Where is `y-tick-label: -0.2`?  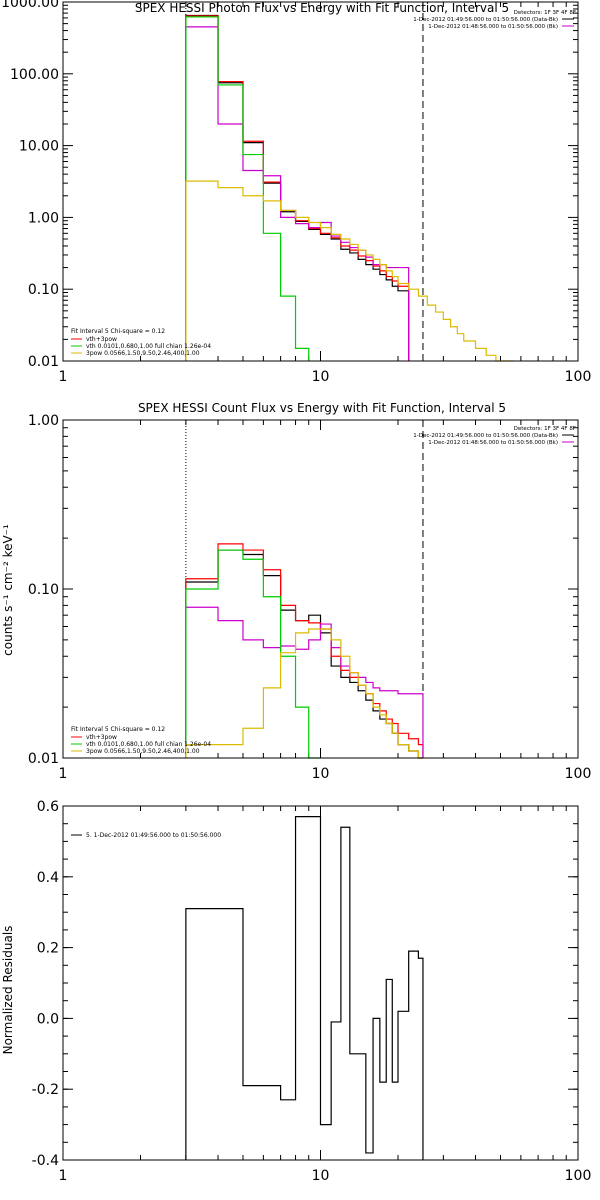 y-tick-label: -0.2 is located at coordinates (45, 1090).